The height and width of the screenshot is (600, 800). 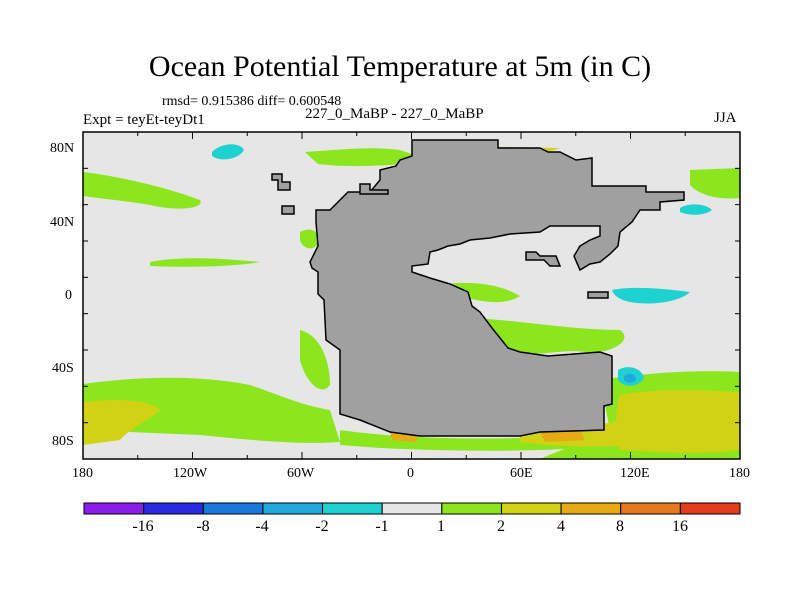 What do you see at coordinates (301, 473) in the screenshot?
I see `lon-label-60w: 60W` at bounding box center [301, 473].